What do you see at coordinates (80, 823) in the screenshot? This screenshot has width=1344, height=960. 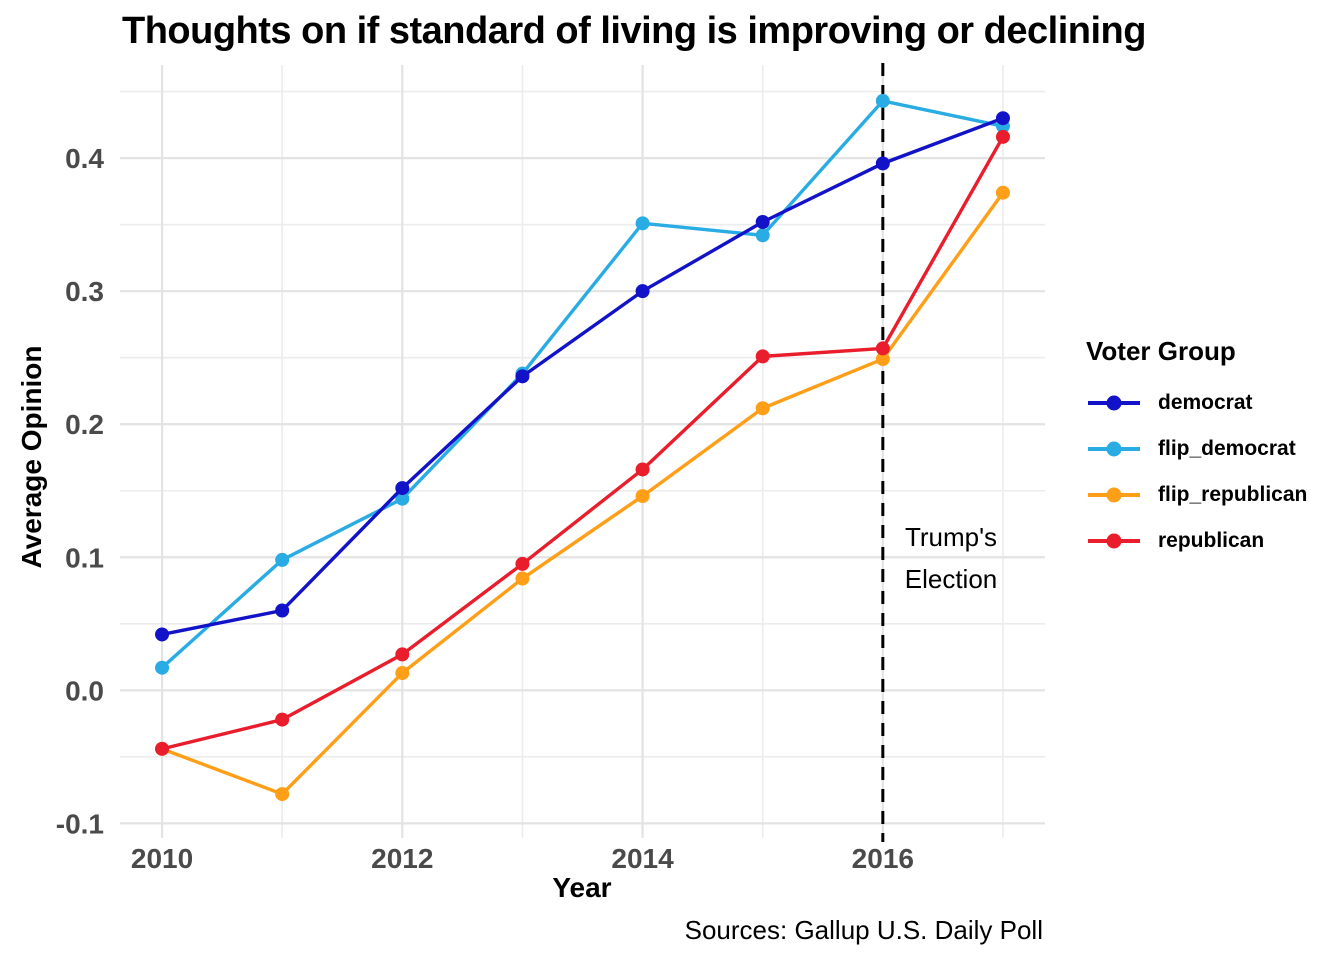 I see `y-tick-label: -0.1` at bounding box center [80, 823].